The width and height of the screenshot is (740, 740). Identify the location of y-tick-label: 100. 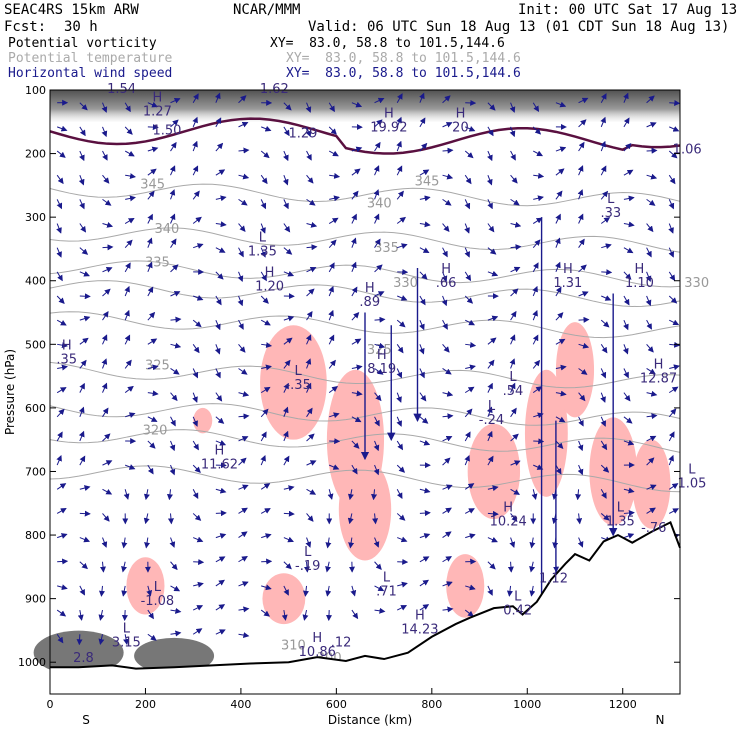
(35, 90).